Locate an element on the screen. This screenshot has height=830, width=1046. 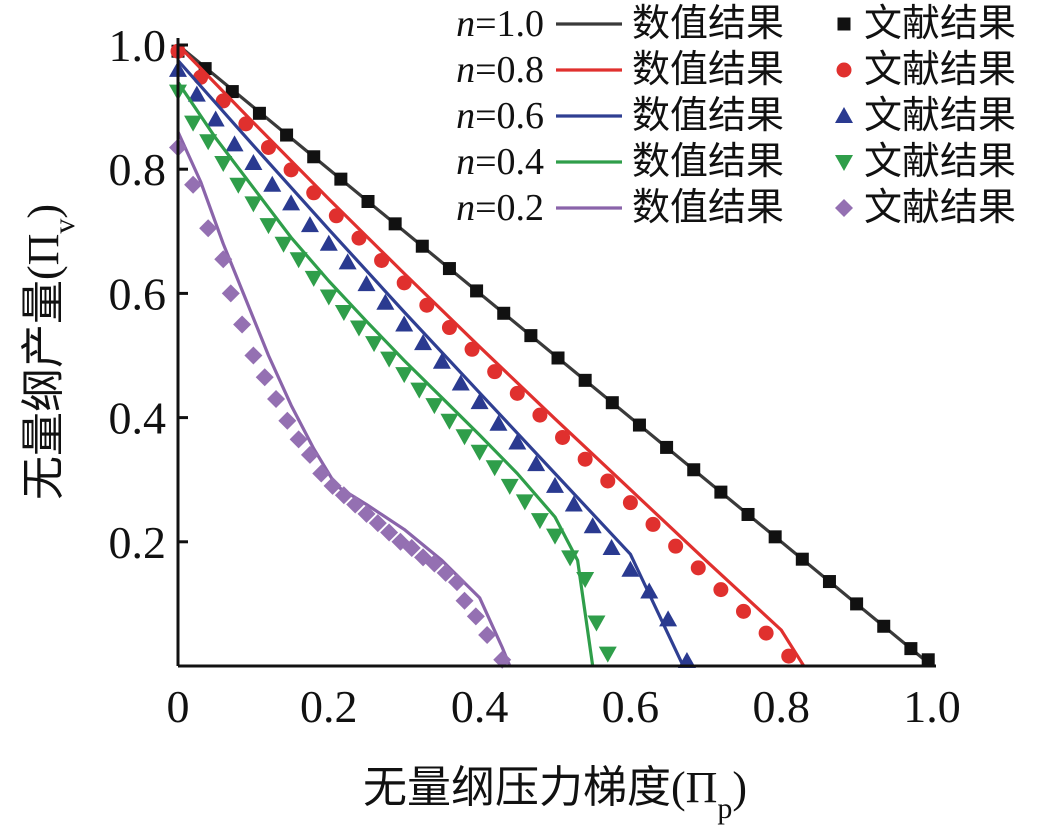
y-axis-title: 无量纲产量(Πv) is located at coordinates (50, 352).